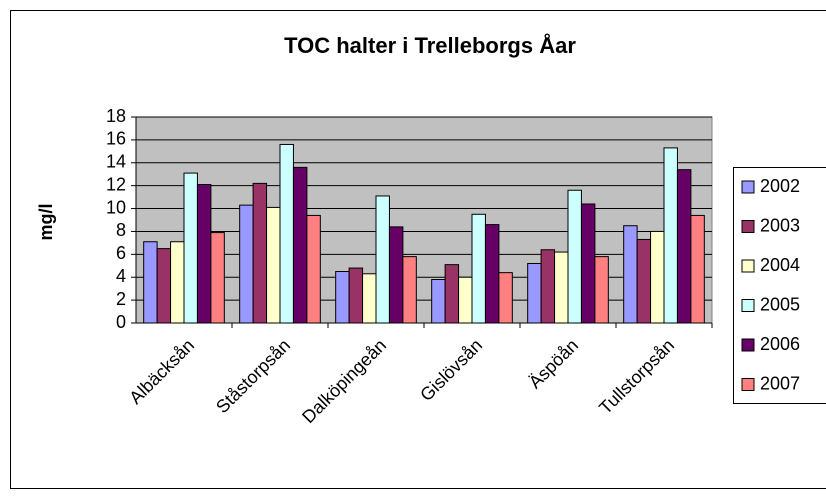 The image size is (826, 499). I want to click on y-tick-label: 14, so click(116, 162).